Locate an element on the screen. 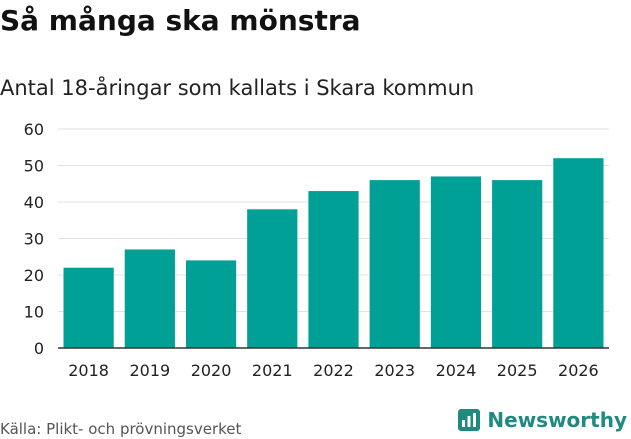 The height and width of the screenshot is (439, 631). brand-logo: Newsworthy is located at coordinates (542, 420).